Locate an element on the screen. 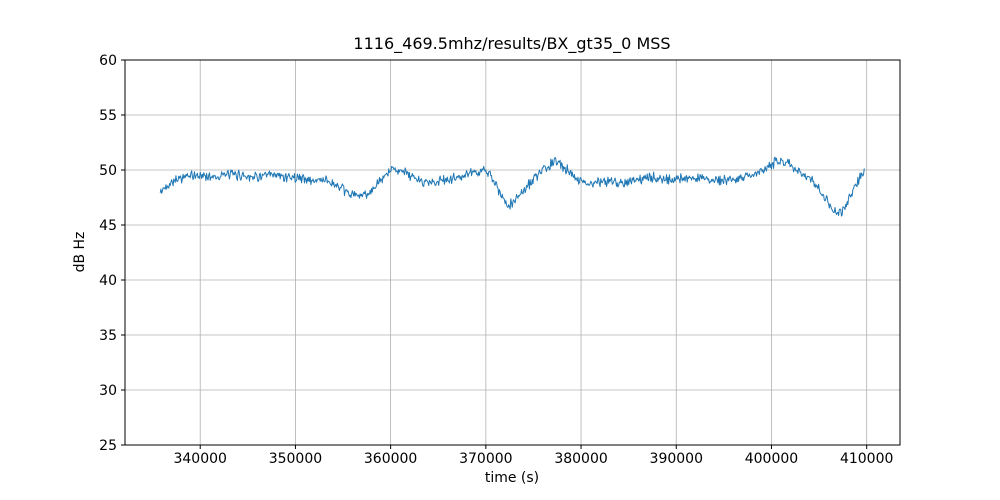  y-tick-label: 35 is located at coordinates (108, 336).